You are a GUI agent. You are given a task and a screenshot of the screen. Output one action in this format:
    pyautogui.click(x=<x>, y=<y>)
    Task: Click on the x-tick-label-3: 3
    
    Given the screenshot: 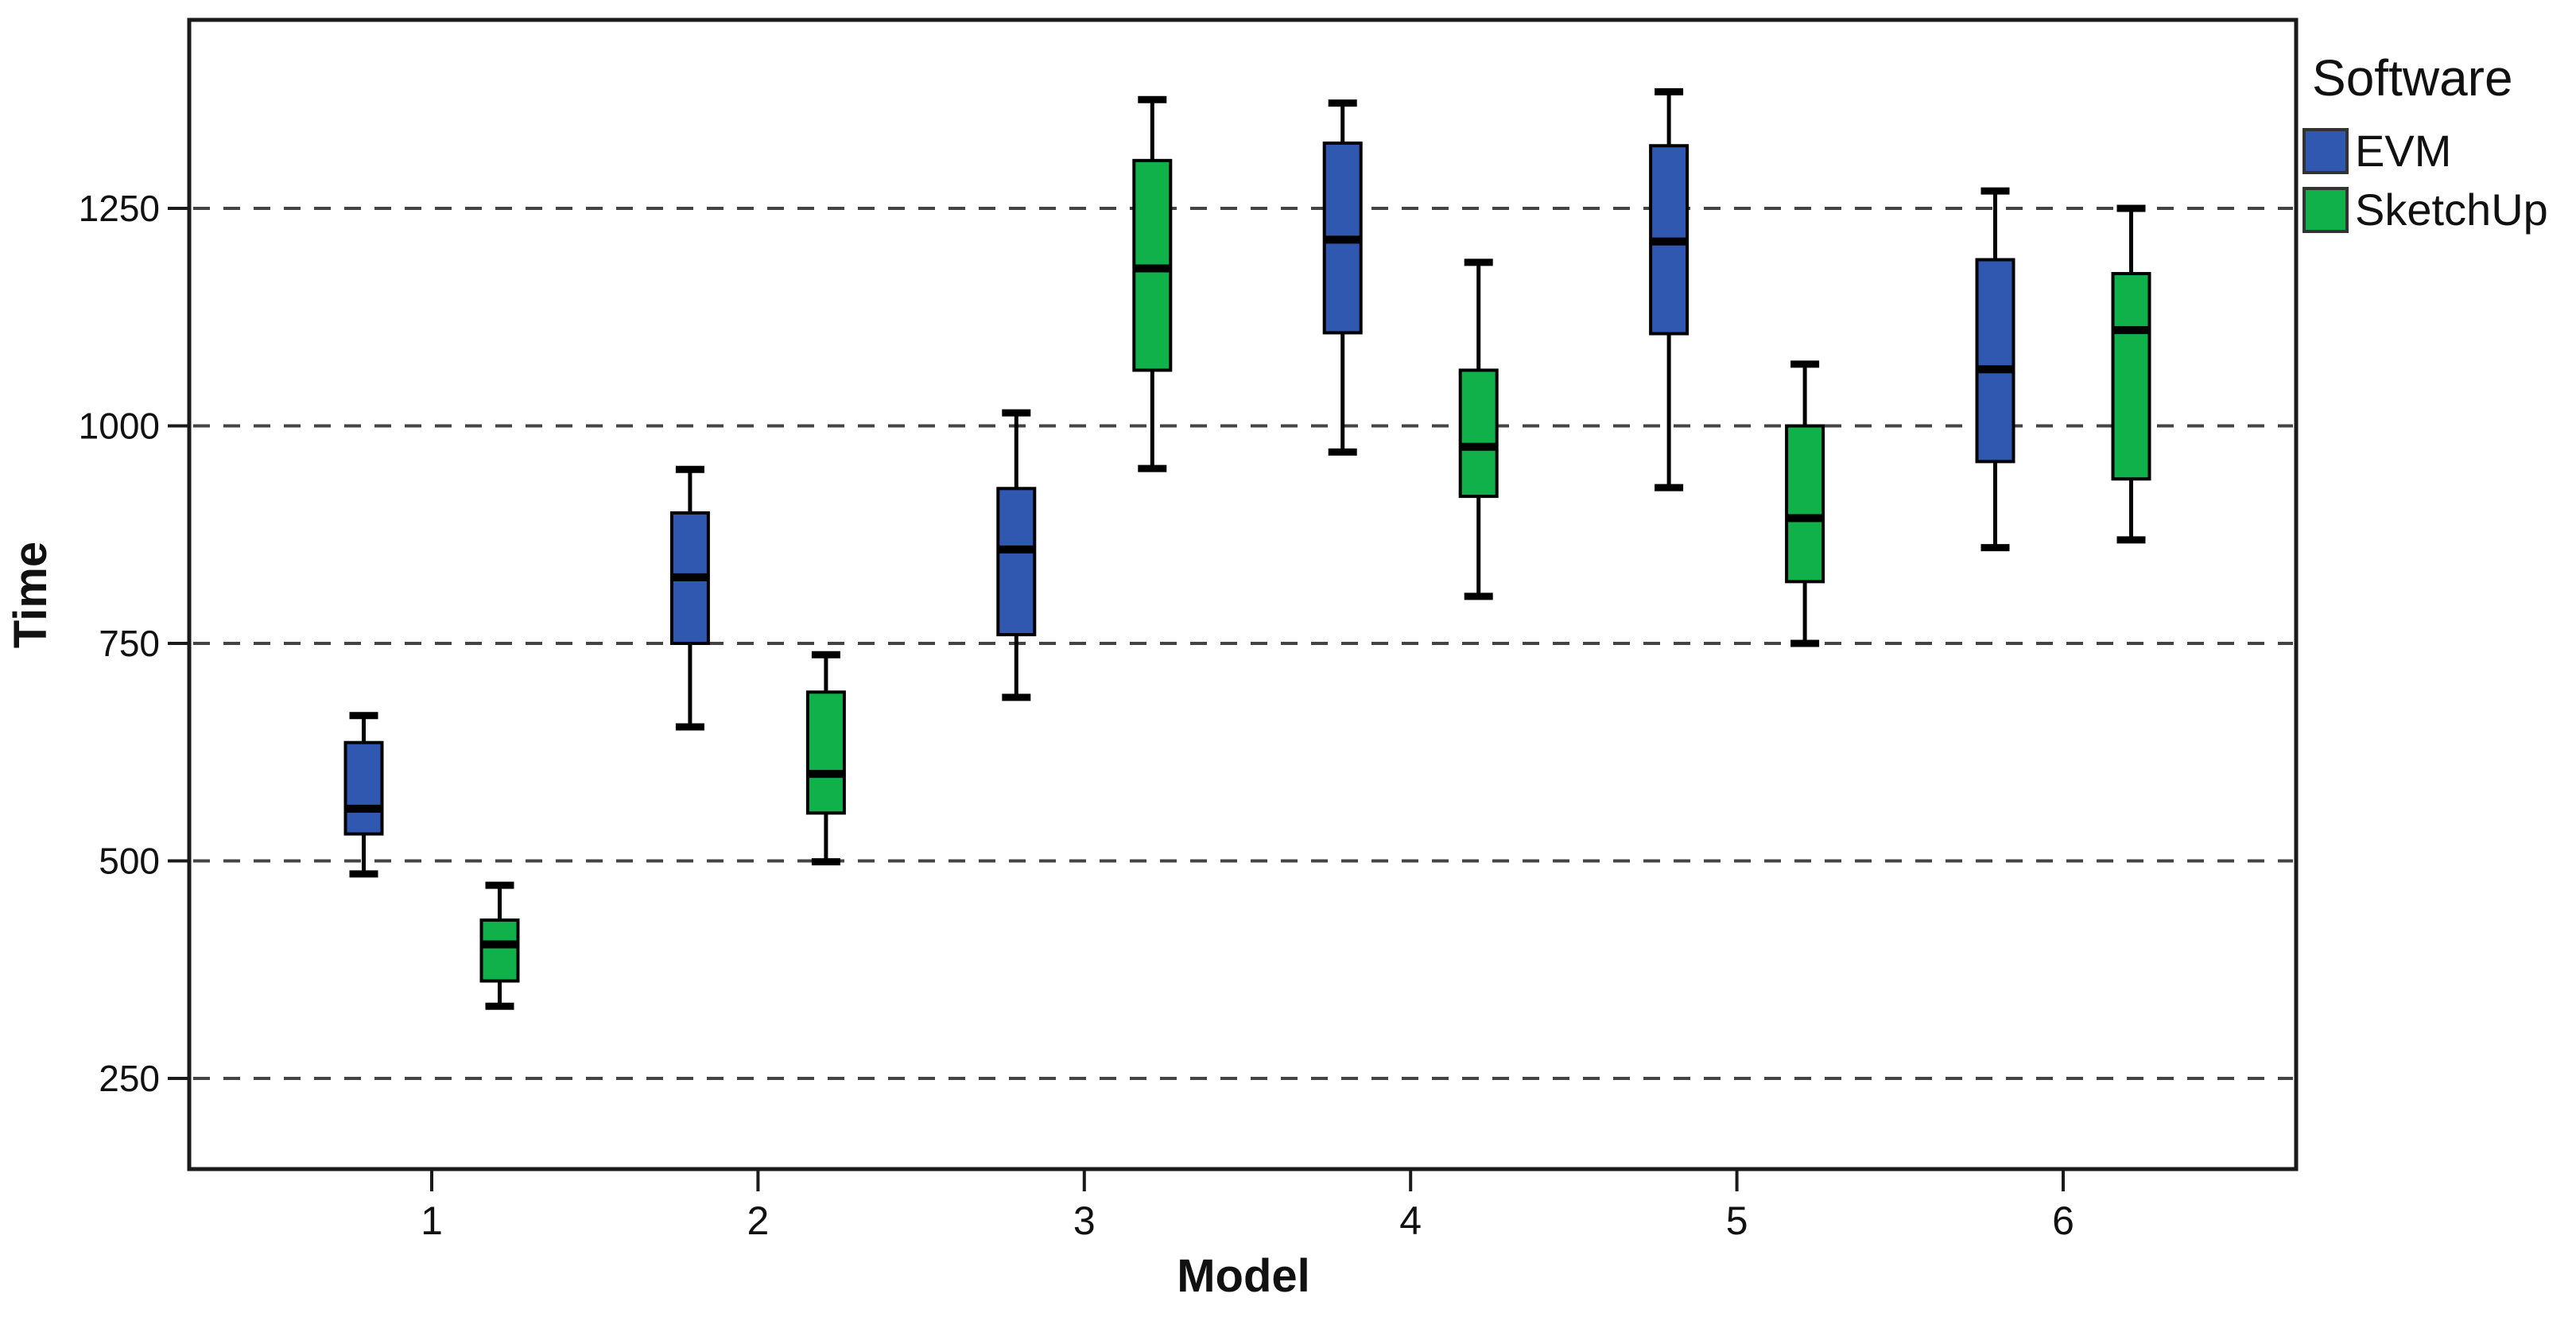 What is the action you would take?
    pyautogui.click(x=1085, y=1221)
    